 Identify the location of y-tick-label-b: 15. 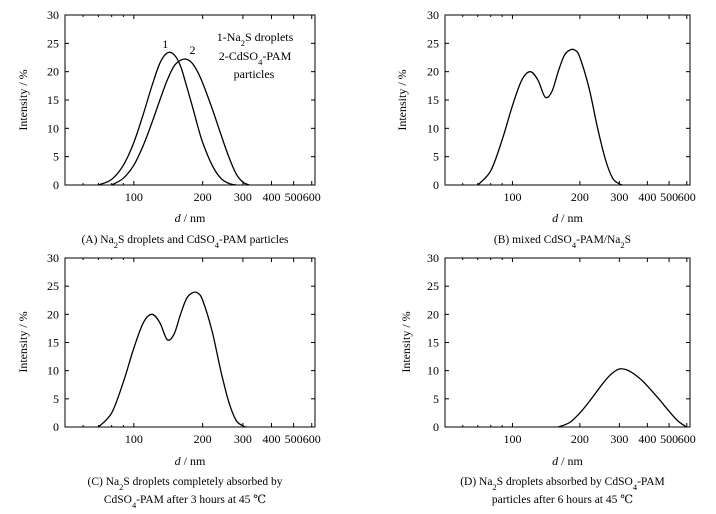
(433, 100).